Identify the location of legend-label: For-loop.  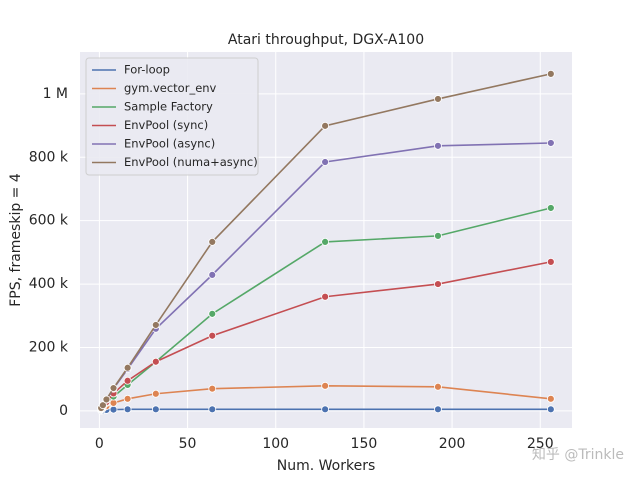
(147, 70).